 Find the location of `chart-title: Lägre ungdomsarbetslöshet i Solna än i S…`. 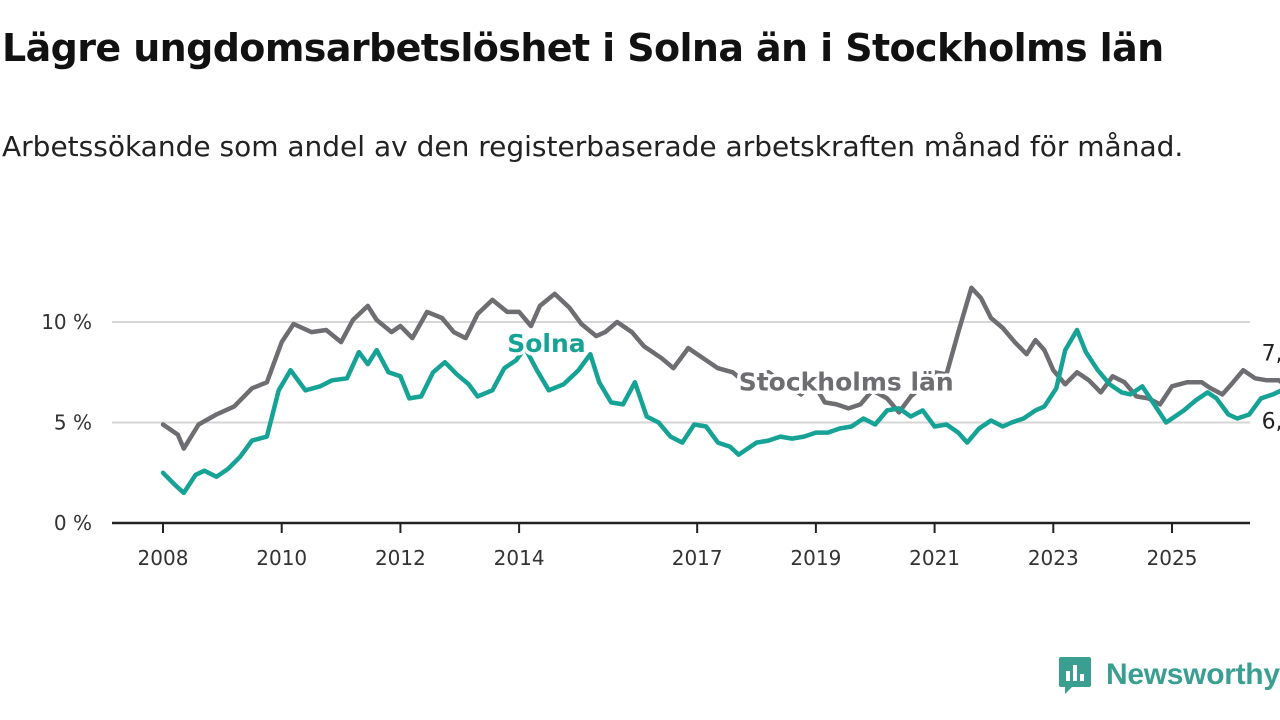

chart-title: Lägre ungdomsarbetslöshet i Solna än i S… is located at coordinates (583, 48).